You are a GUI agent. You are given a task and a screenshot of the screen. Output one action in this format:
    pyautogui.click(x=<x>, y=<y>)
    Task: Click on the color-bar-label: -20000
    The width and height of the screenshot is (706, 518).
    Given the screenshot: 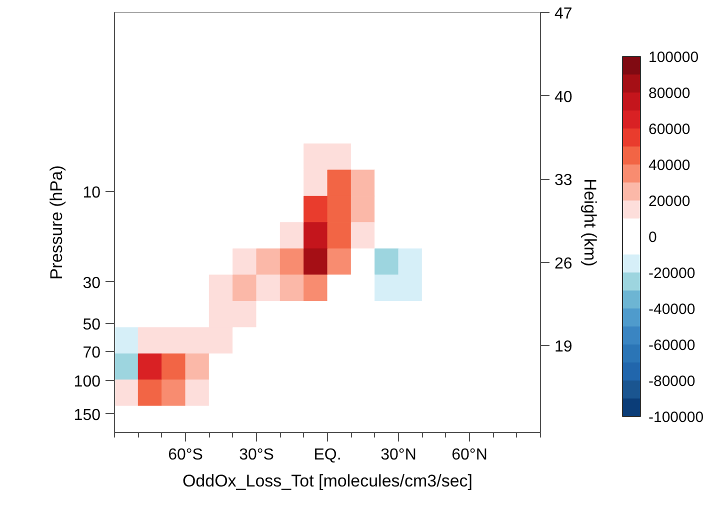 What is the action you would take?
    pyautogui.click(x=672, y=273)
    